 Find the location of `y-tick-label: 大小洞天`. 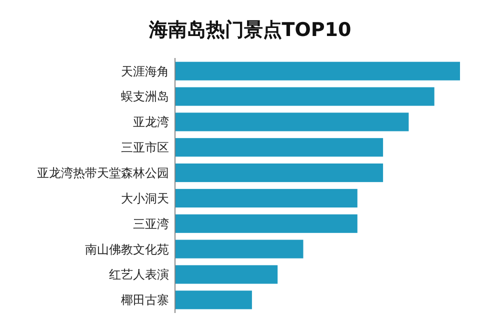

y-tick-label: 大小洞天 is located at coordinates (145, 198).